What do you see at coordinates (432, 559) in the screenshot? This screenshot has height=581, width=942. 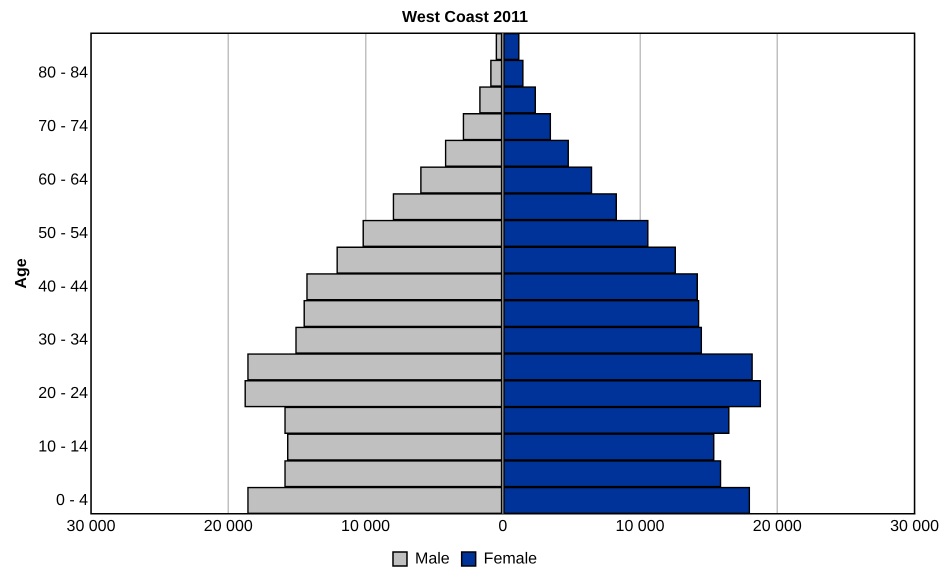 I see `legend-label: Male` at bounding box center [432, 559].